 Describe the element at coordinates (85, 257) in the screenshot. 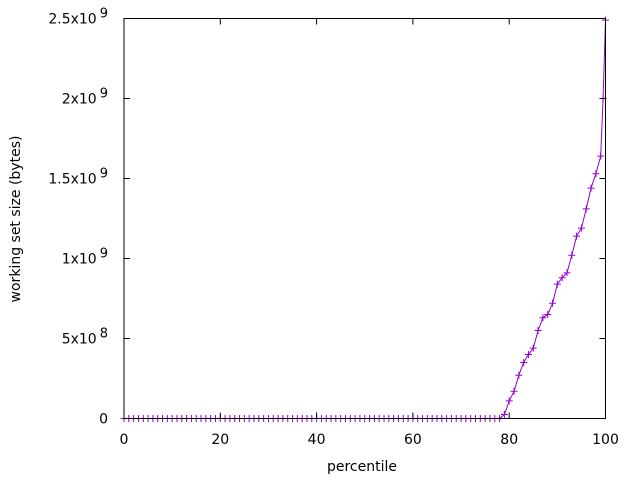

I see `y-tick-label: 1x10 9` at that location.